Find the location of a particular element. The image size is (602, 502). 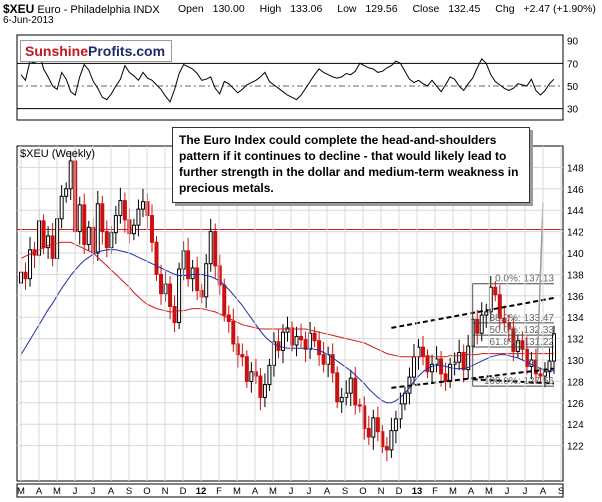

rsi-tick-label: 30 is located at coordinates (573, 110).